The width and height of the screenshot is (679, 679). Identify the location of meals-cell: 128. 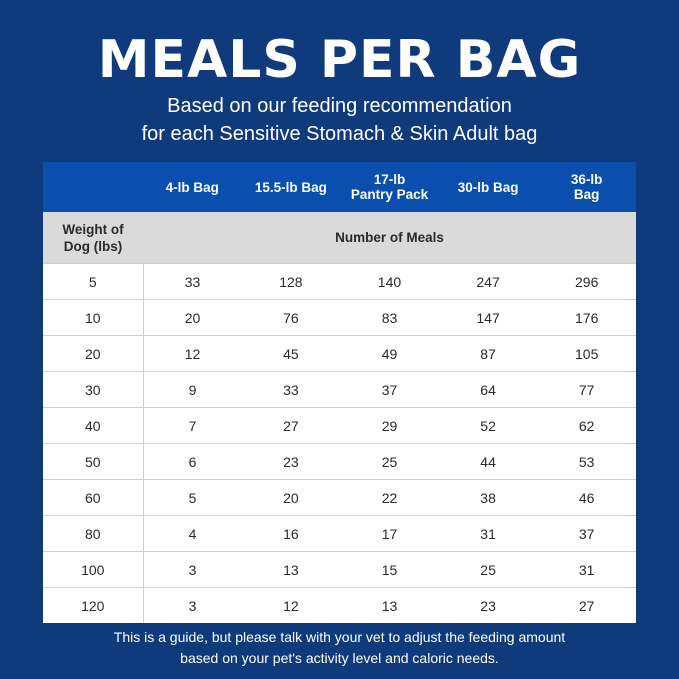
(291, 281).